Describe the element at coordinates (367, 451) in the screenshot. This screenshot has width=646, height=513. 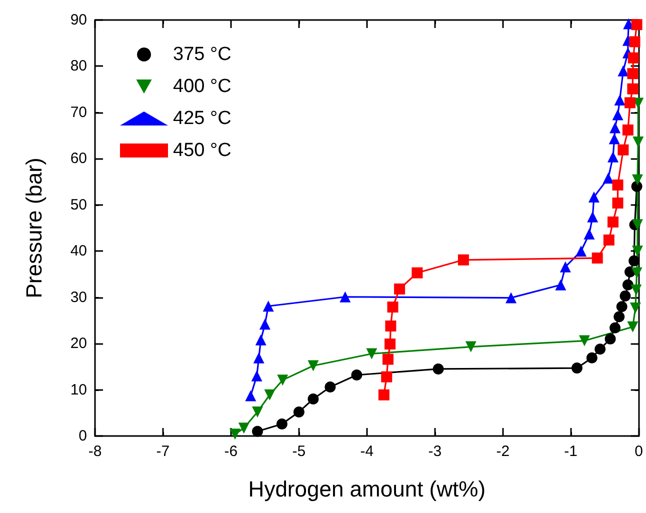
I see `x-tick-label: -4` at that location.